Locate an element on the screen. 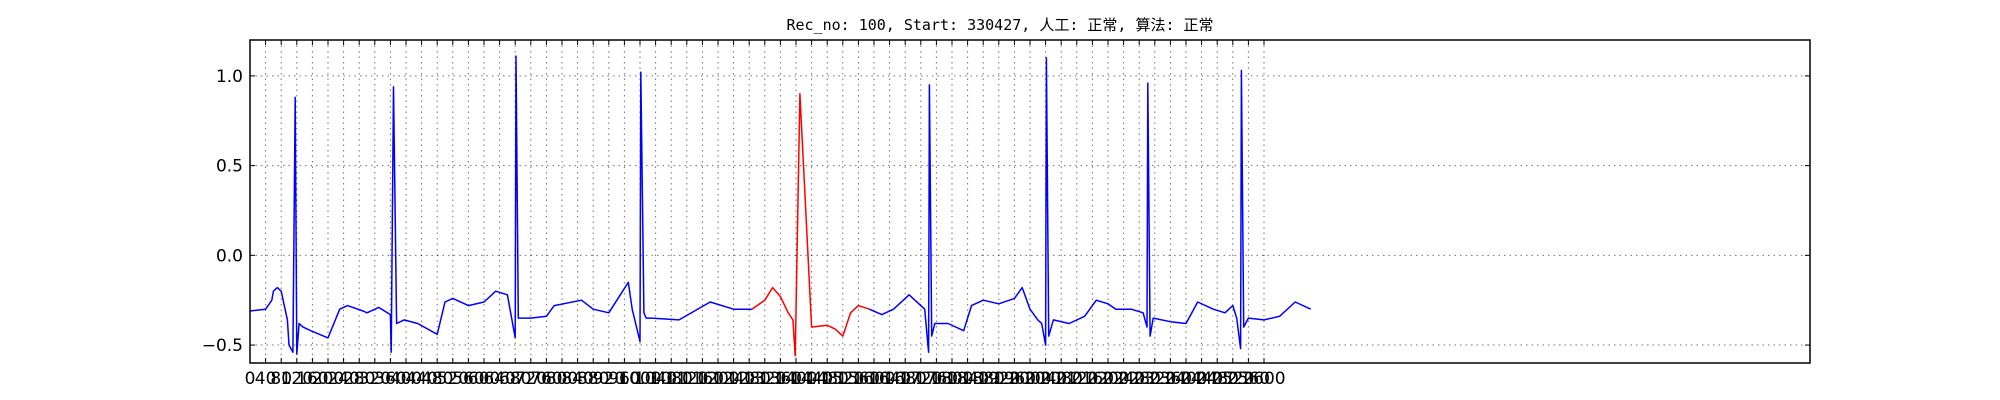  x-tick-label: 2200 is located at coordinates (1107, 379).